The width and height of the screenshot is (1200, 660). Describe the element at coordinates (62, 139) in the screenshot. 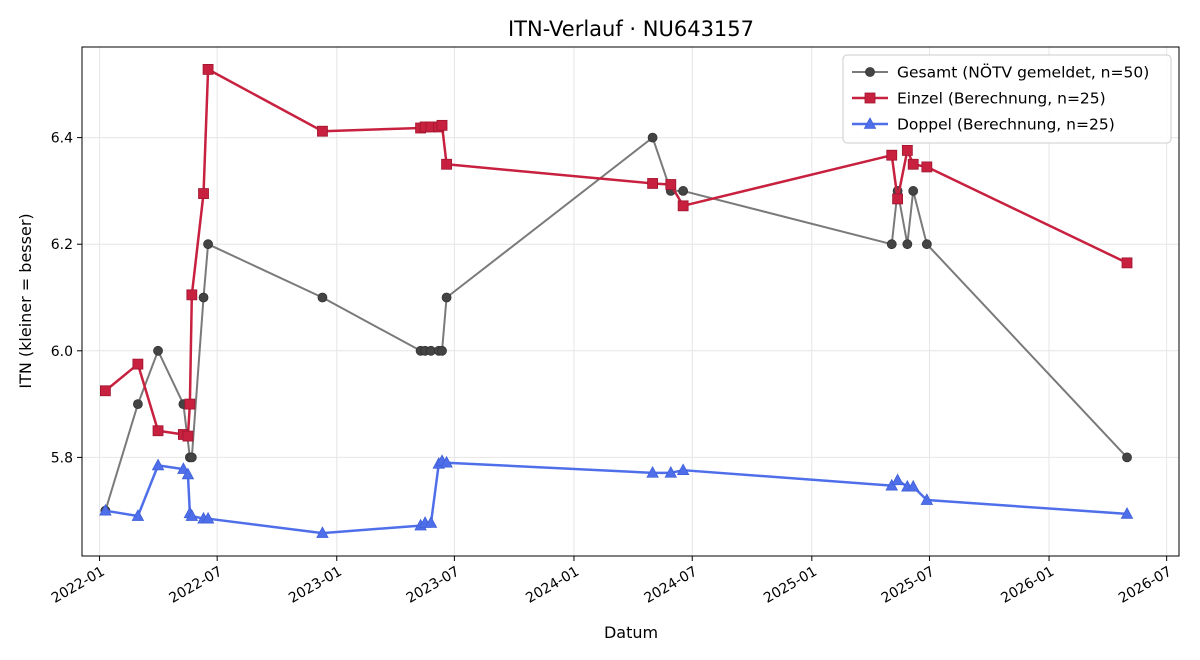

I see `y-tick-label: 6.4` at that location.